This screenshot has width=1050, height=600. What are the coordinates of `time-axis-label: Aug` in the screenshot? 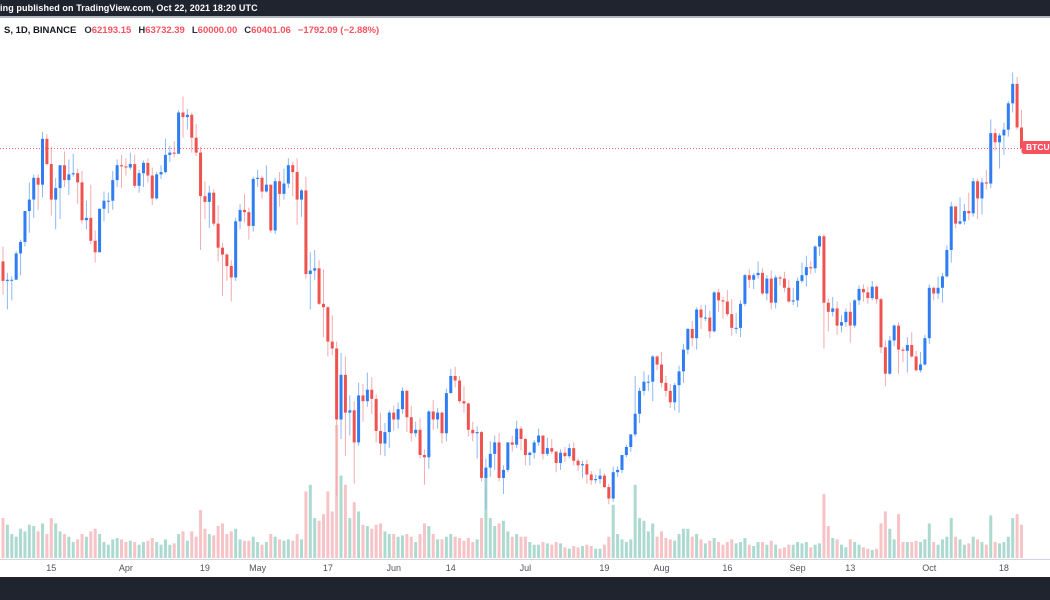 It's located at (661, 568).